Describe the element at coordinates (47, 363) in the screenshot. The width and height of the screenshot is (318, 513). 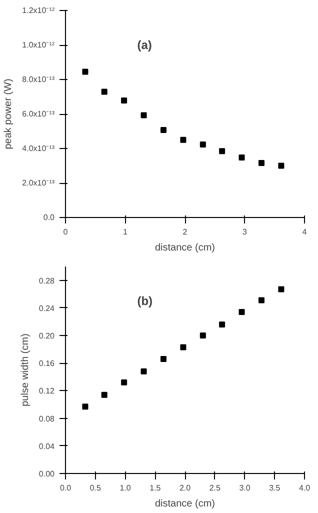
I see `y-tick-label: 0.16` at that location.